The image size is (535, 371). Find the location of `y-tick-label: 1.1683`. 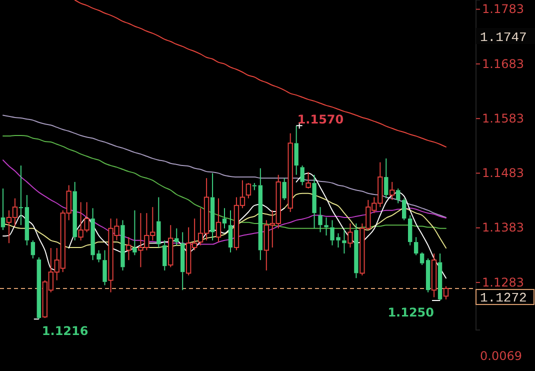

y-tick-label: 1.1683 is located at coordinates (503, 63).